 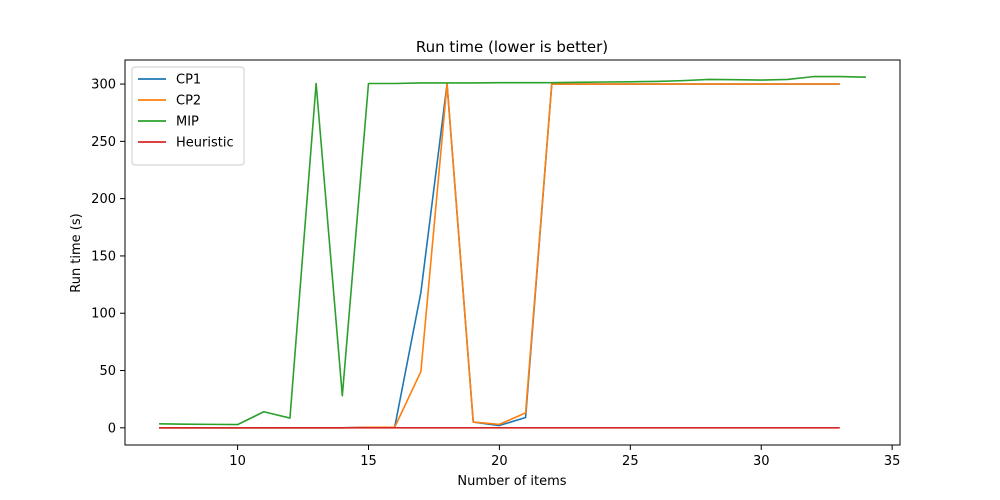 What do you see at coordinates (564, 457) in the screenshot?
I see `x-axis-ticks: 10 15 20 25 30 35` at bounding box center [564, 457].